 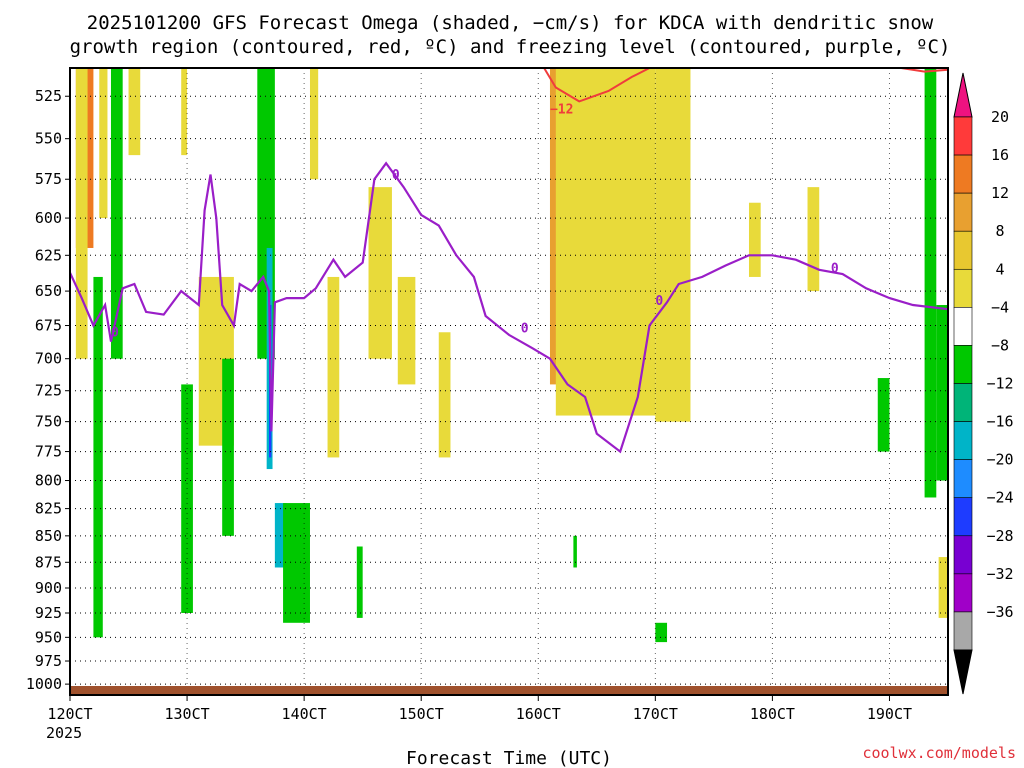 What do you see at coordinates (1000, 193) in the screenshot?
I see `colorbar-label: 12` at bounding box center [1000, 193].